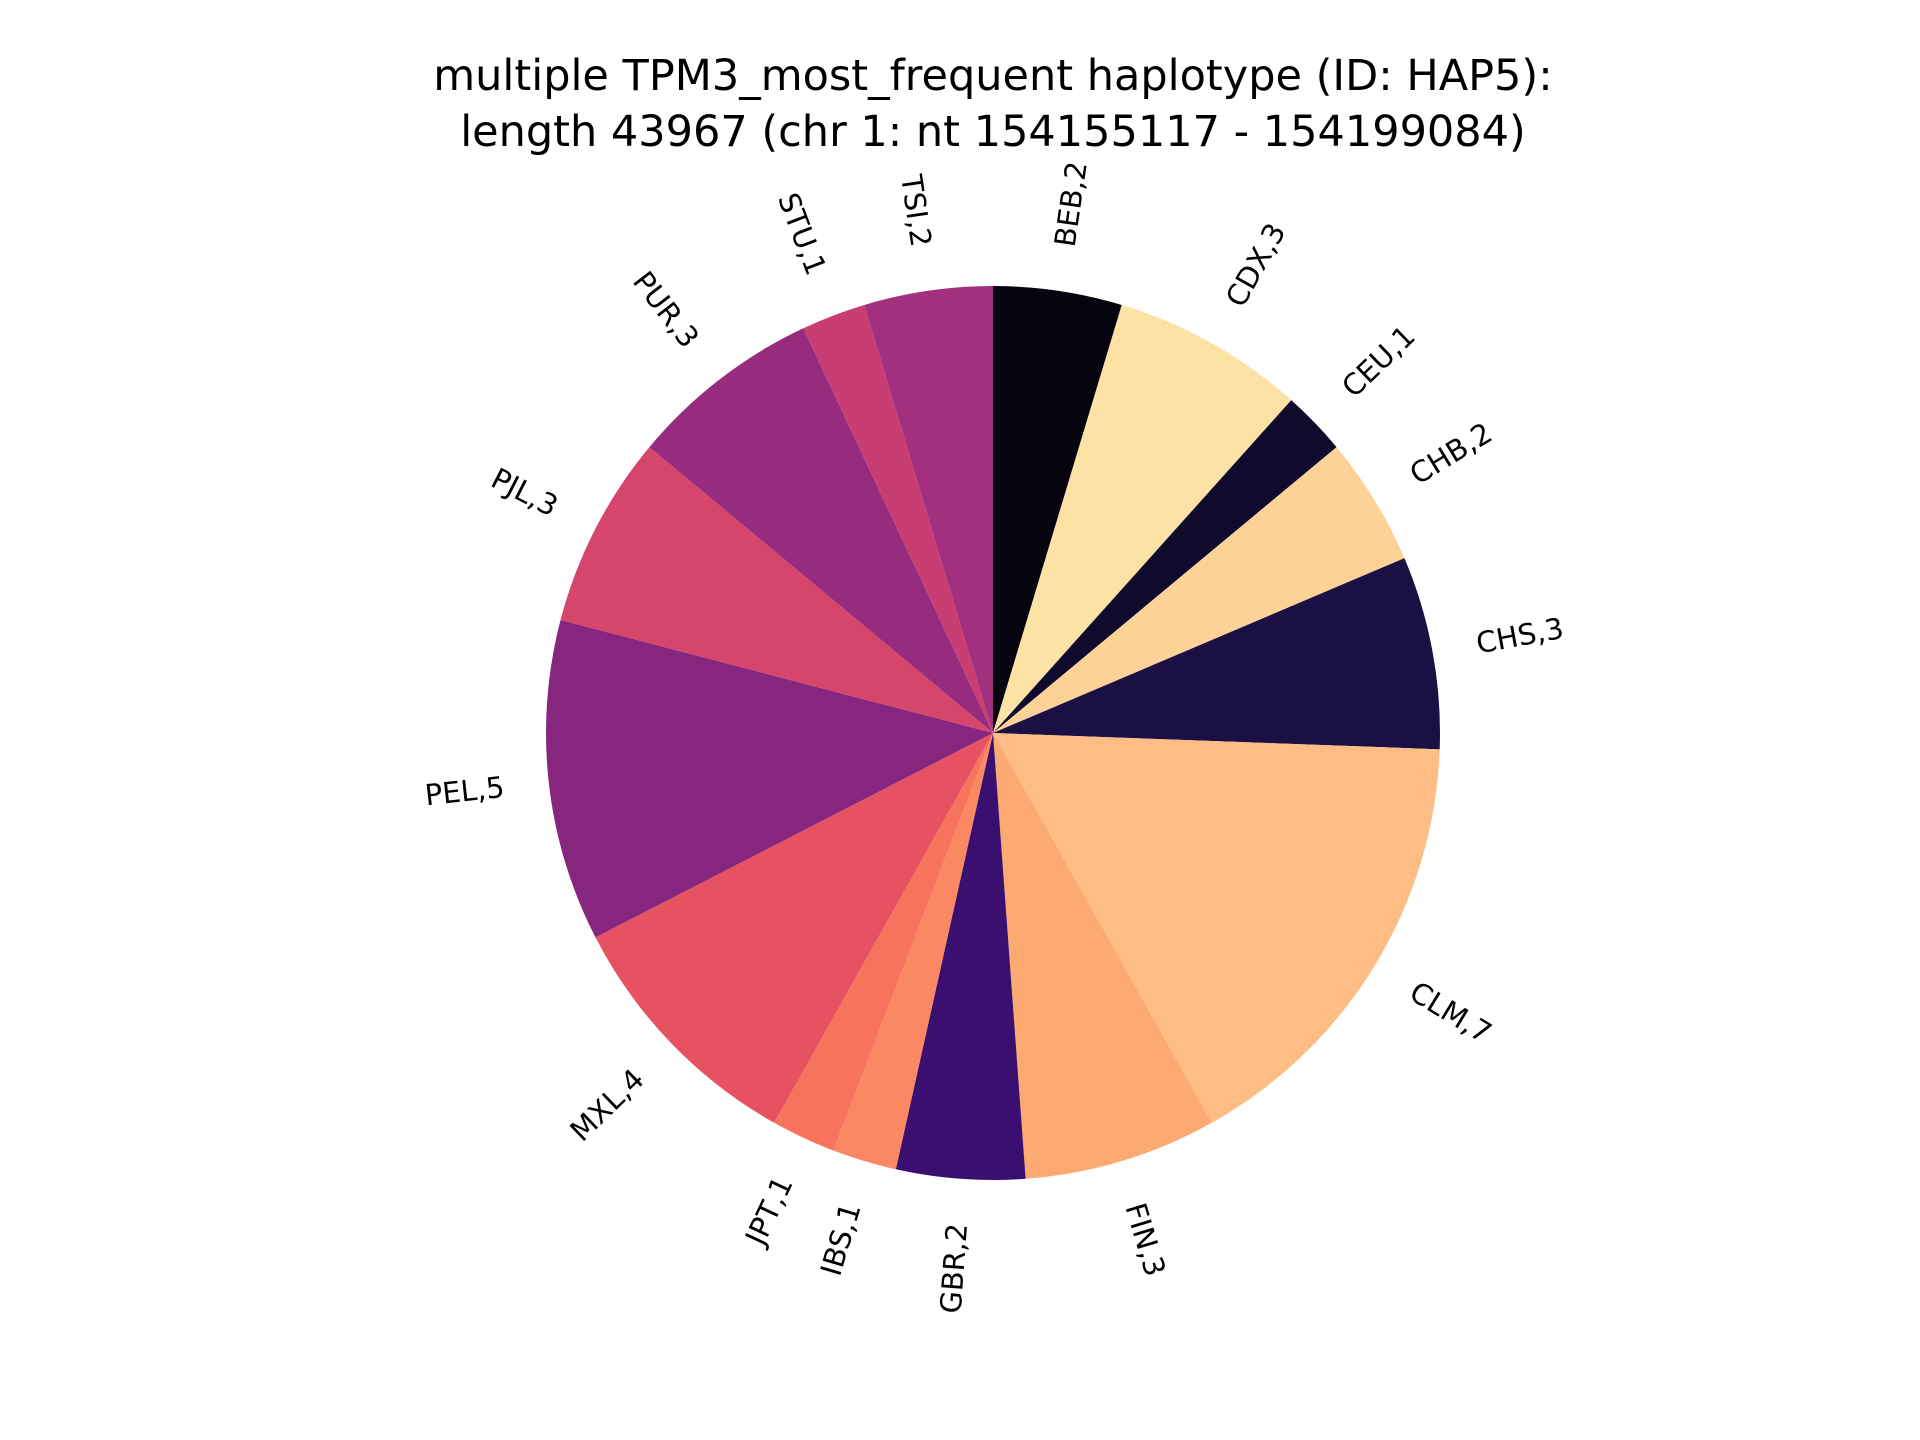 The height and width of the screenshot is (1440, 1920). Describe the element at coordinates (1071, 204) in the screenshot. I see `pie-label-beb: BEB,2` at that location.